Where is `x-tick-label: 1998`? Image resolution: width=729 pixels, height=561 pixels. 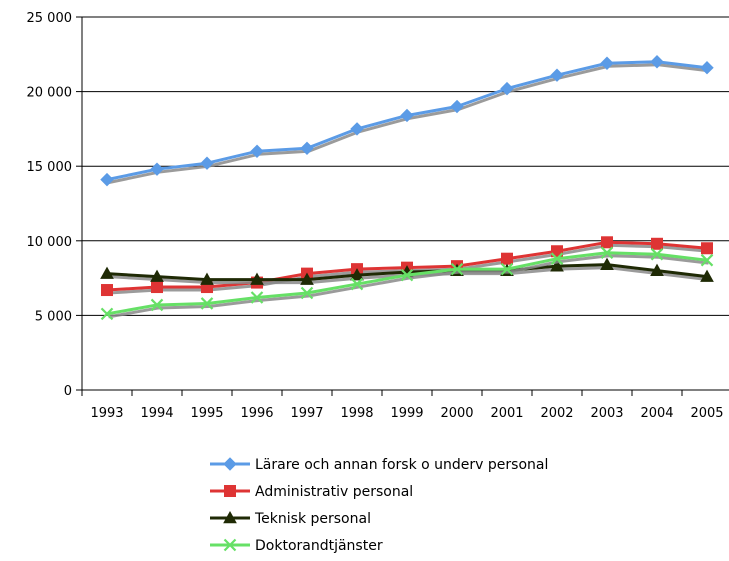
x-tick-label: 1998 is located at coordinates (356, 413).